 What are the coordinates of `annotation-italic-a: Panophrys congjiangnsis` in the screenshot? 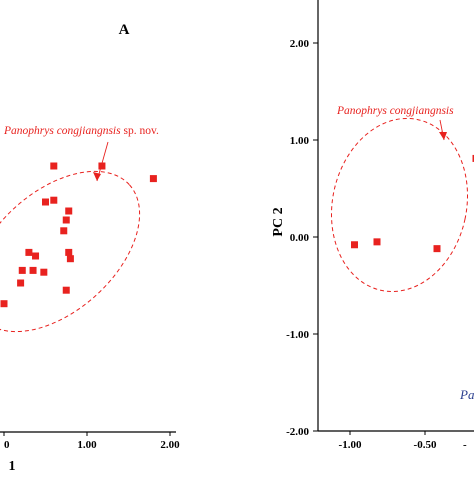 It's located at (62, 131).